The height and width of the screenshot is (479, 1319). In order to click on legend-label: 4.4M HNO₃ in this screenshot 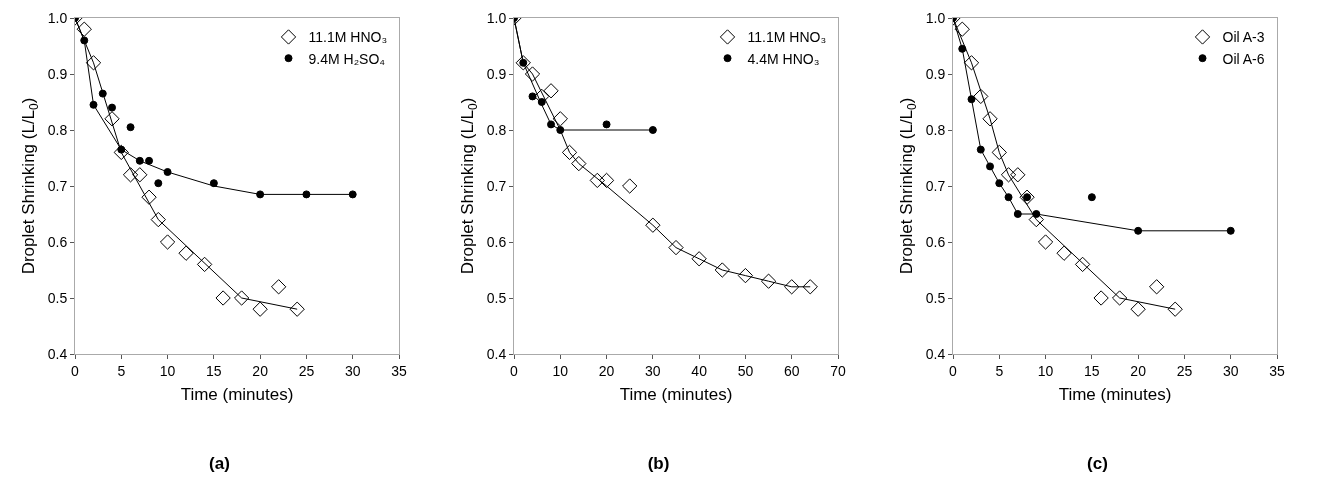, I will do `click(783, 58)`.